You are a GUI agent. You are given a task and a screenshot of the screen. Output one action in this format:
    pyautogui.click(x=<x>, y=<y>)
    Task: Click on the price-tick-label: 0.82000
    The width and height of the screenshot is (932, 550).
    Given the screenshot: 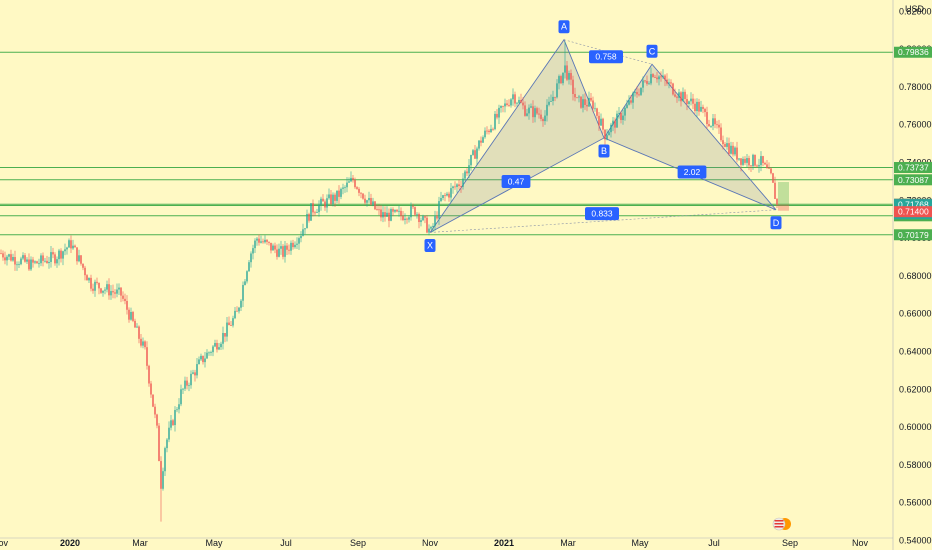 What is the action you would take?
    pyautogui.click(x=915, y=11)
    